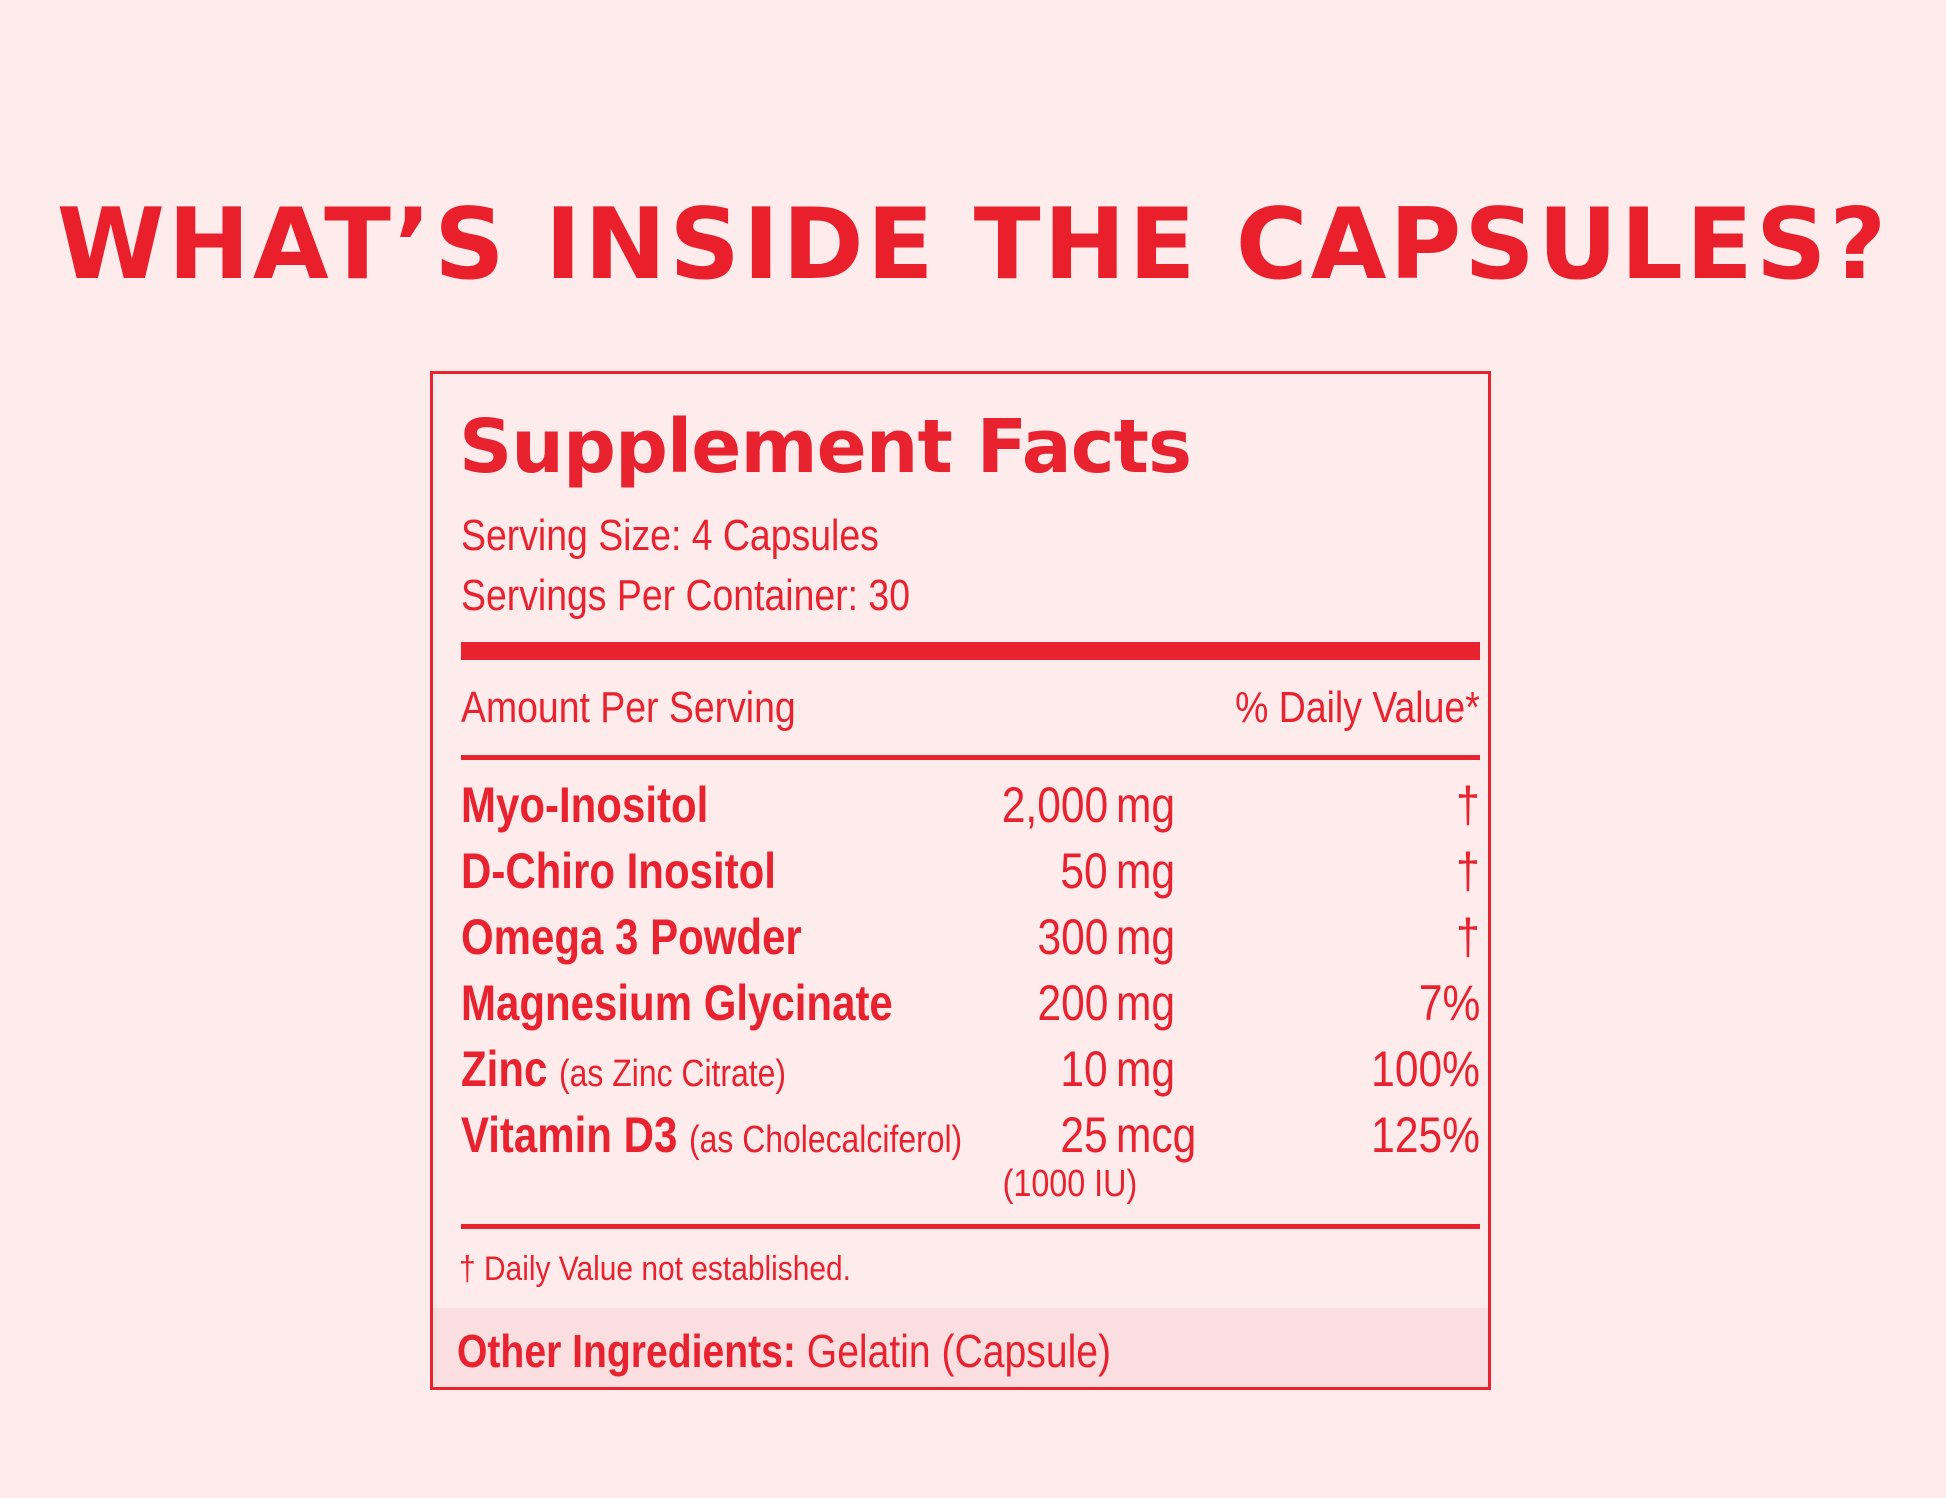 The height and width of the screenshot is (1498, 1946). I want to click on other-ingredients: Other Ingredients: Gelatin (Capsule), so click(784, 1351).